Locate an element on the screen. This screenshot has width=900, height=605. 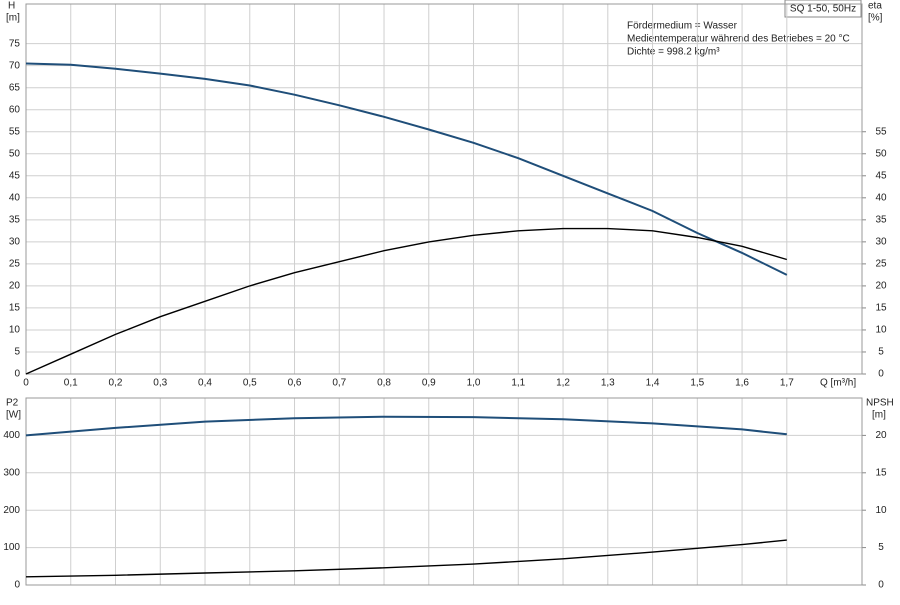
y-tick-label: 30 is located at coordinates (15, 241).